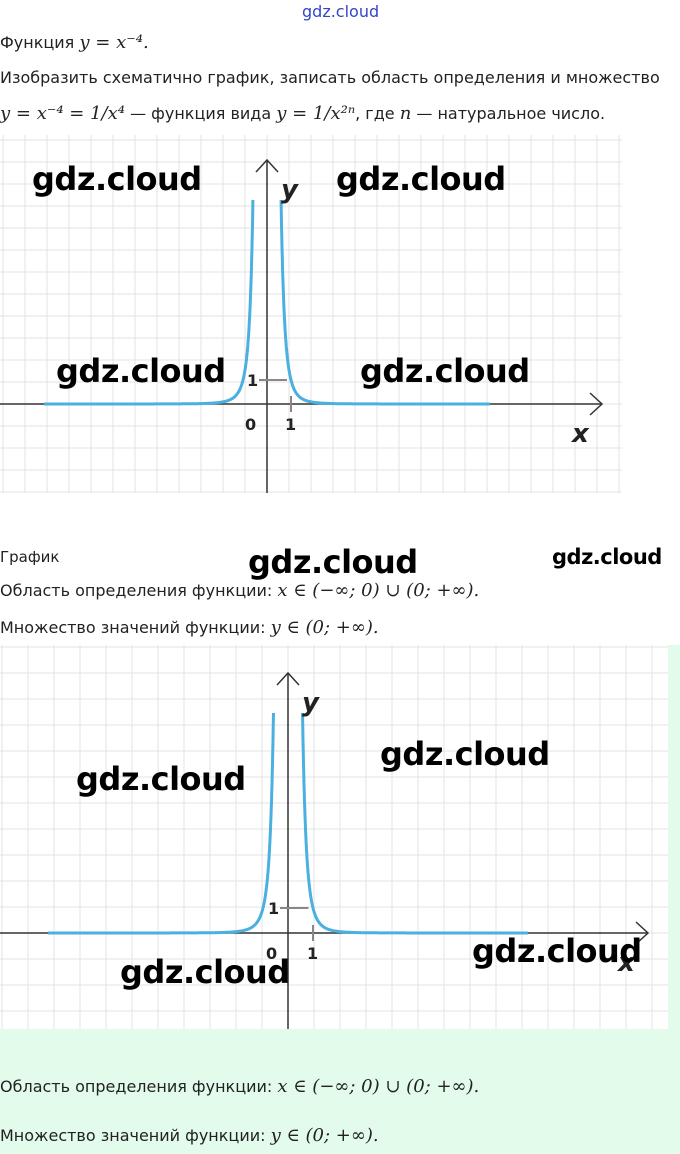 This screenshot has width=680, height=1154. Describe the element at coordinates (37, 42) in the screenshot. I see `function-label: Функция` at that location.